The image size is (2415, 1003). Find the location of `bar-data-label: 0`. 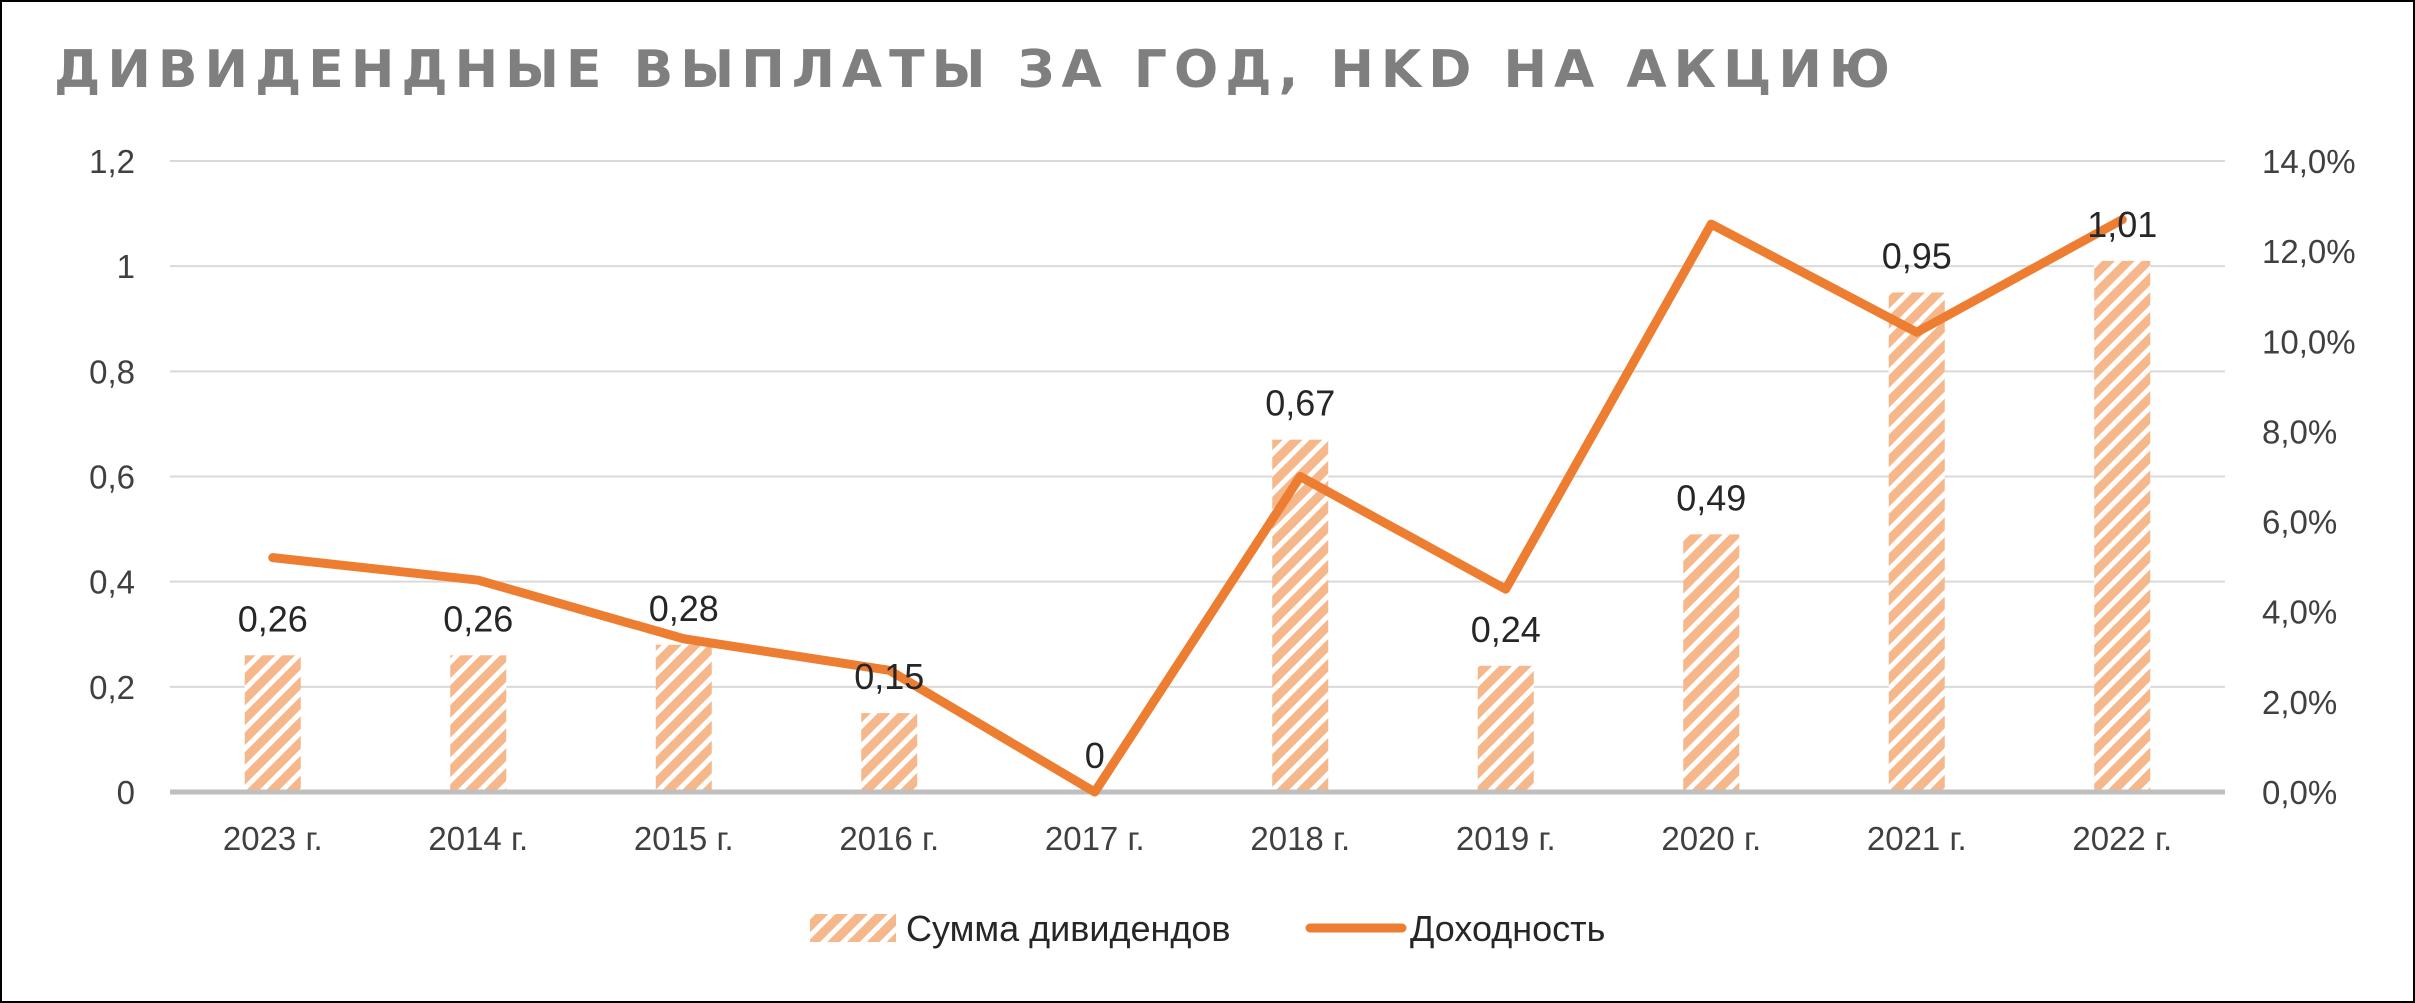

bar-data-label: 0 is located at coordinates (1095, 755).